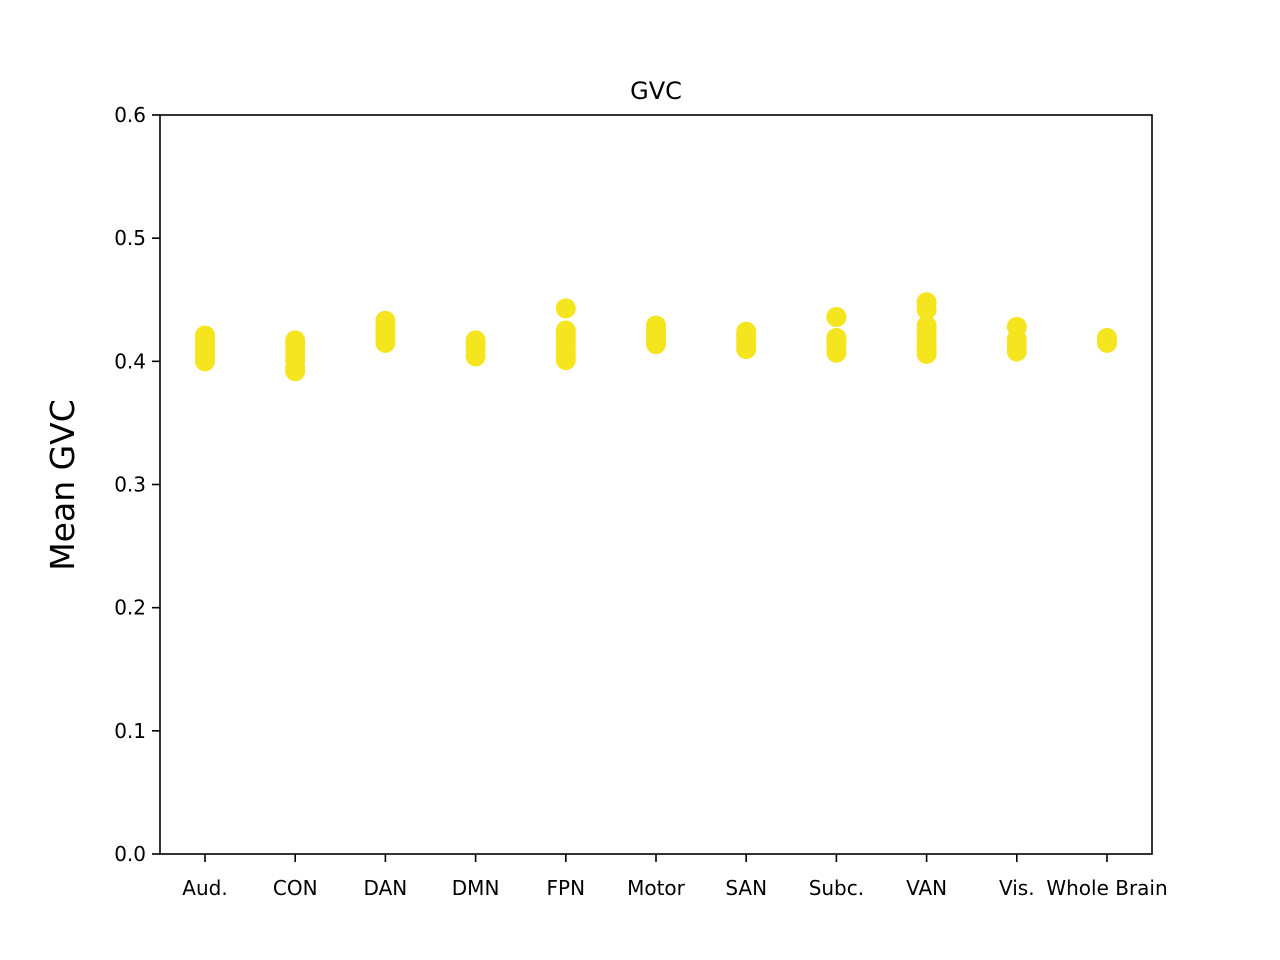  What do you see at coordinates (130, 361) in the screenshot?
I see `y-tick-label: 0.4` at bounding box center [130, 361].